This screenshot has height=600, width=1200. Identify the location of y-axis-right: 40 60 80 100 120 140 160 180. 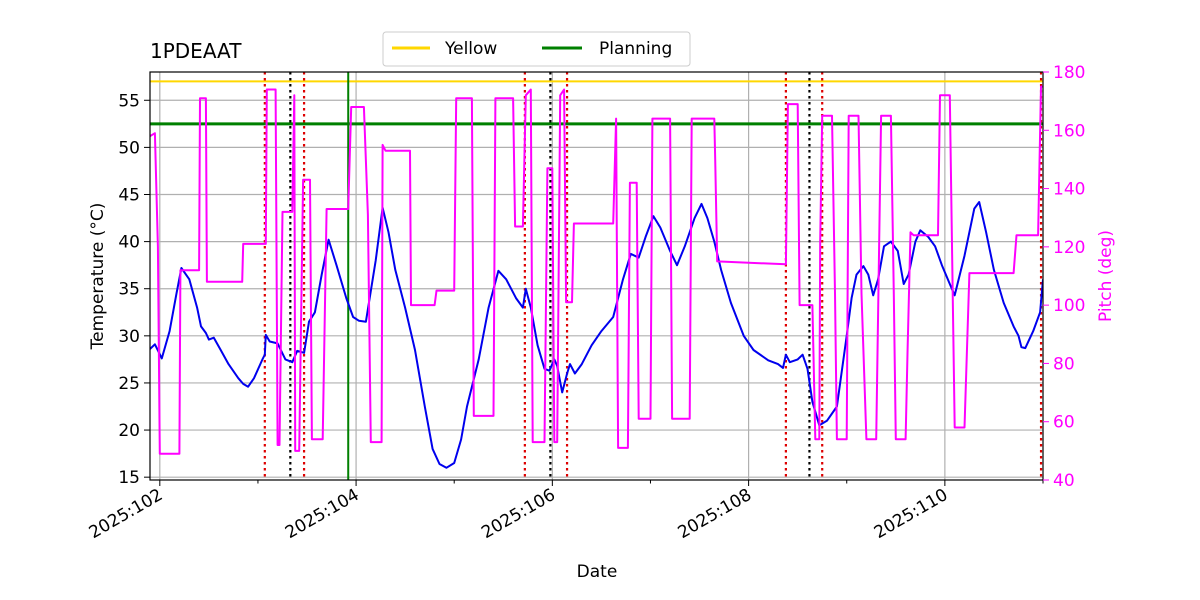
(1064, 277).